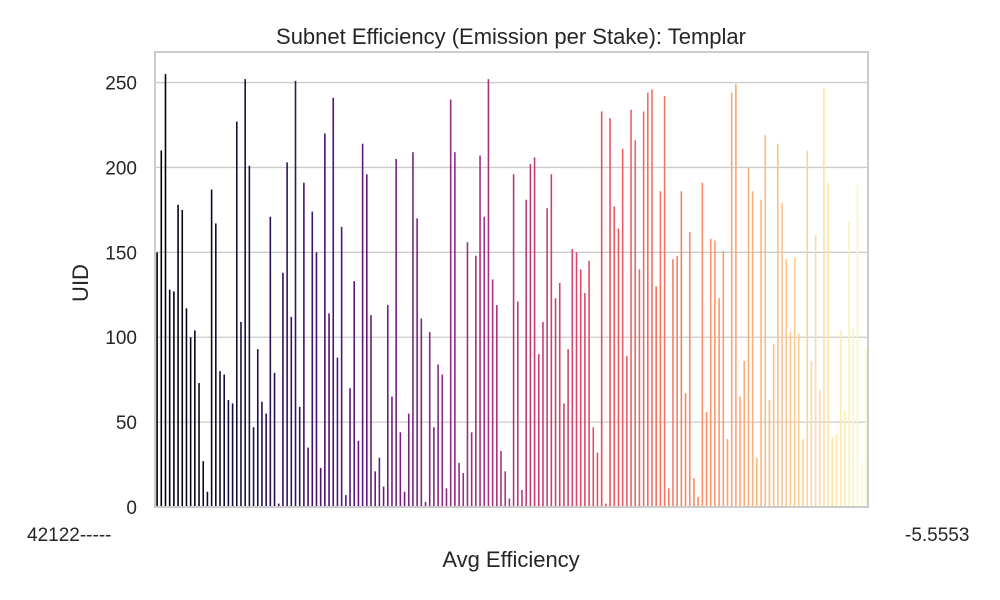 This screenshot has width=1000, height=600. What do you see at coordinates (510, 559) in the screenshot?
I see `x-axis-label: Avg Efficiency` at bounding box center [510, 559].